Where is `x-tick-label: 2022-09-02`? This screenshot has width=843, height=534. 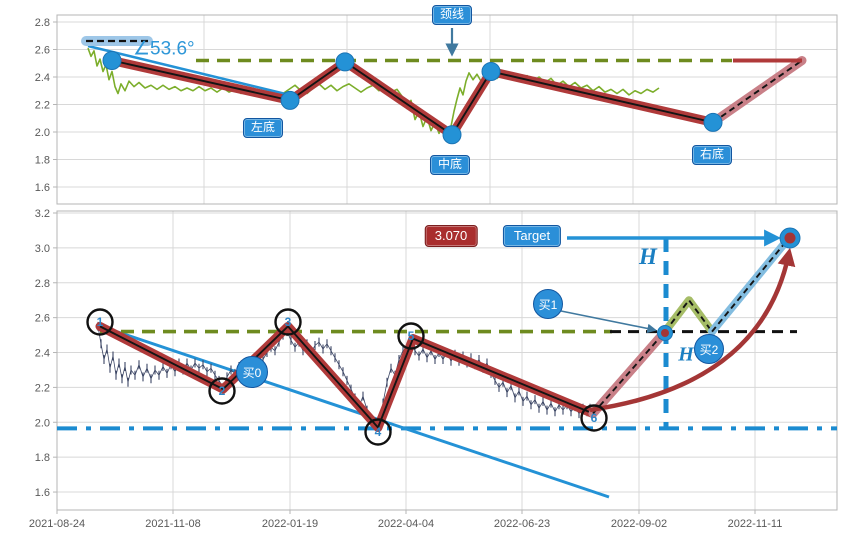 x-tick-label: 2022-09-02 is located at coordinates (639, 524).